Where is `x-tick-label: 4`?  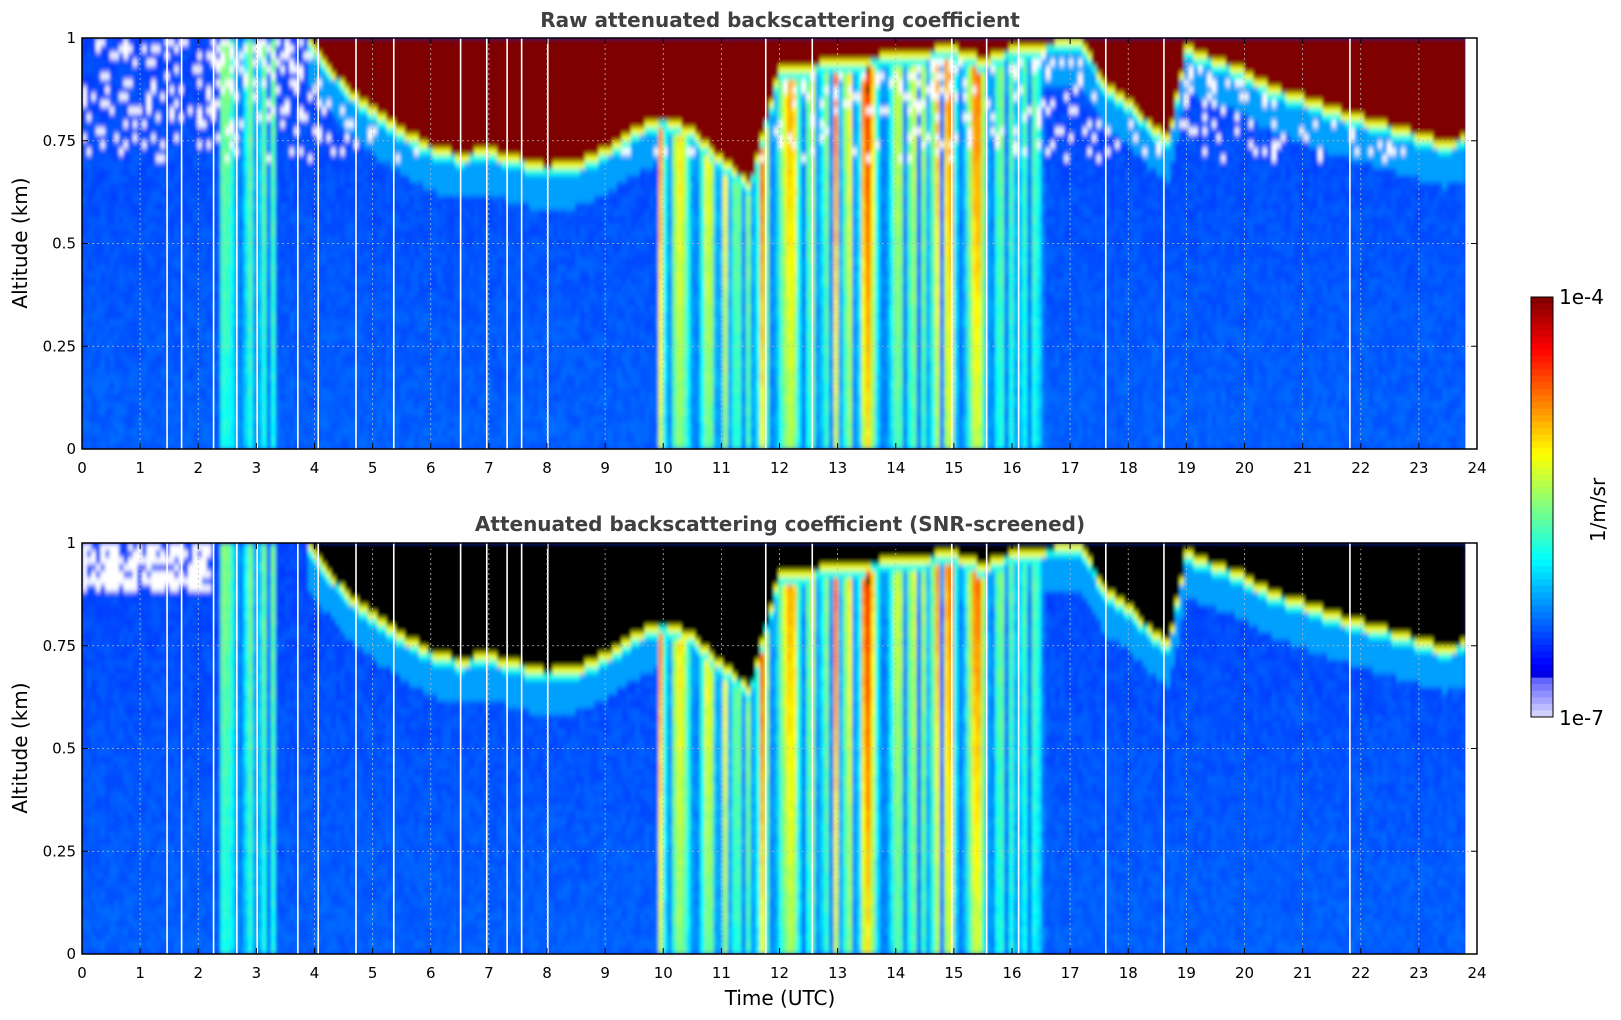 x-tick-label: 4 is located at coordinates (315, 973).